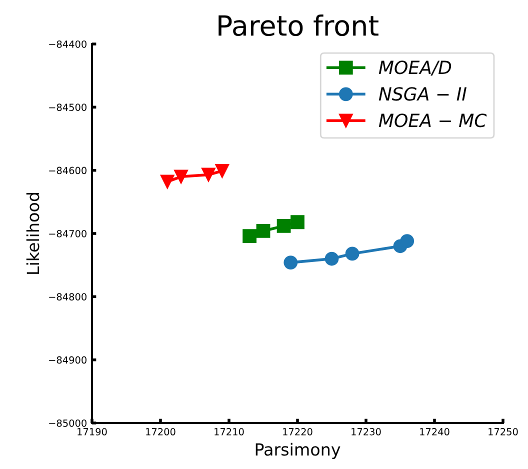  Describe the element at coordinates (67, 234) in the screenshot. I see `y-tick-label: −84700` at that location.